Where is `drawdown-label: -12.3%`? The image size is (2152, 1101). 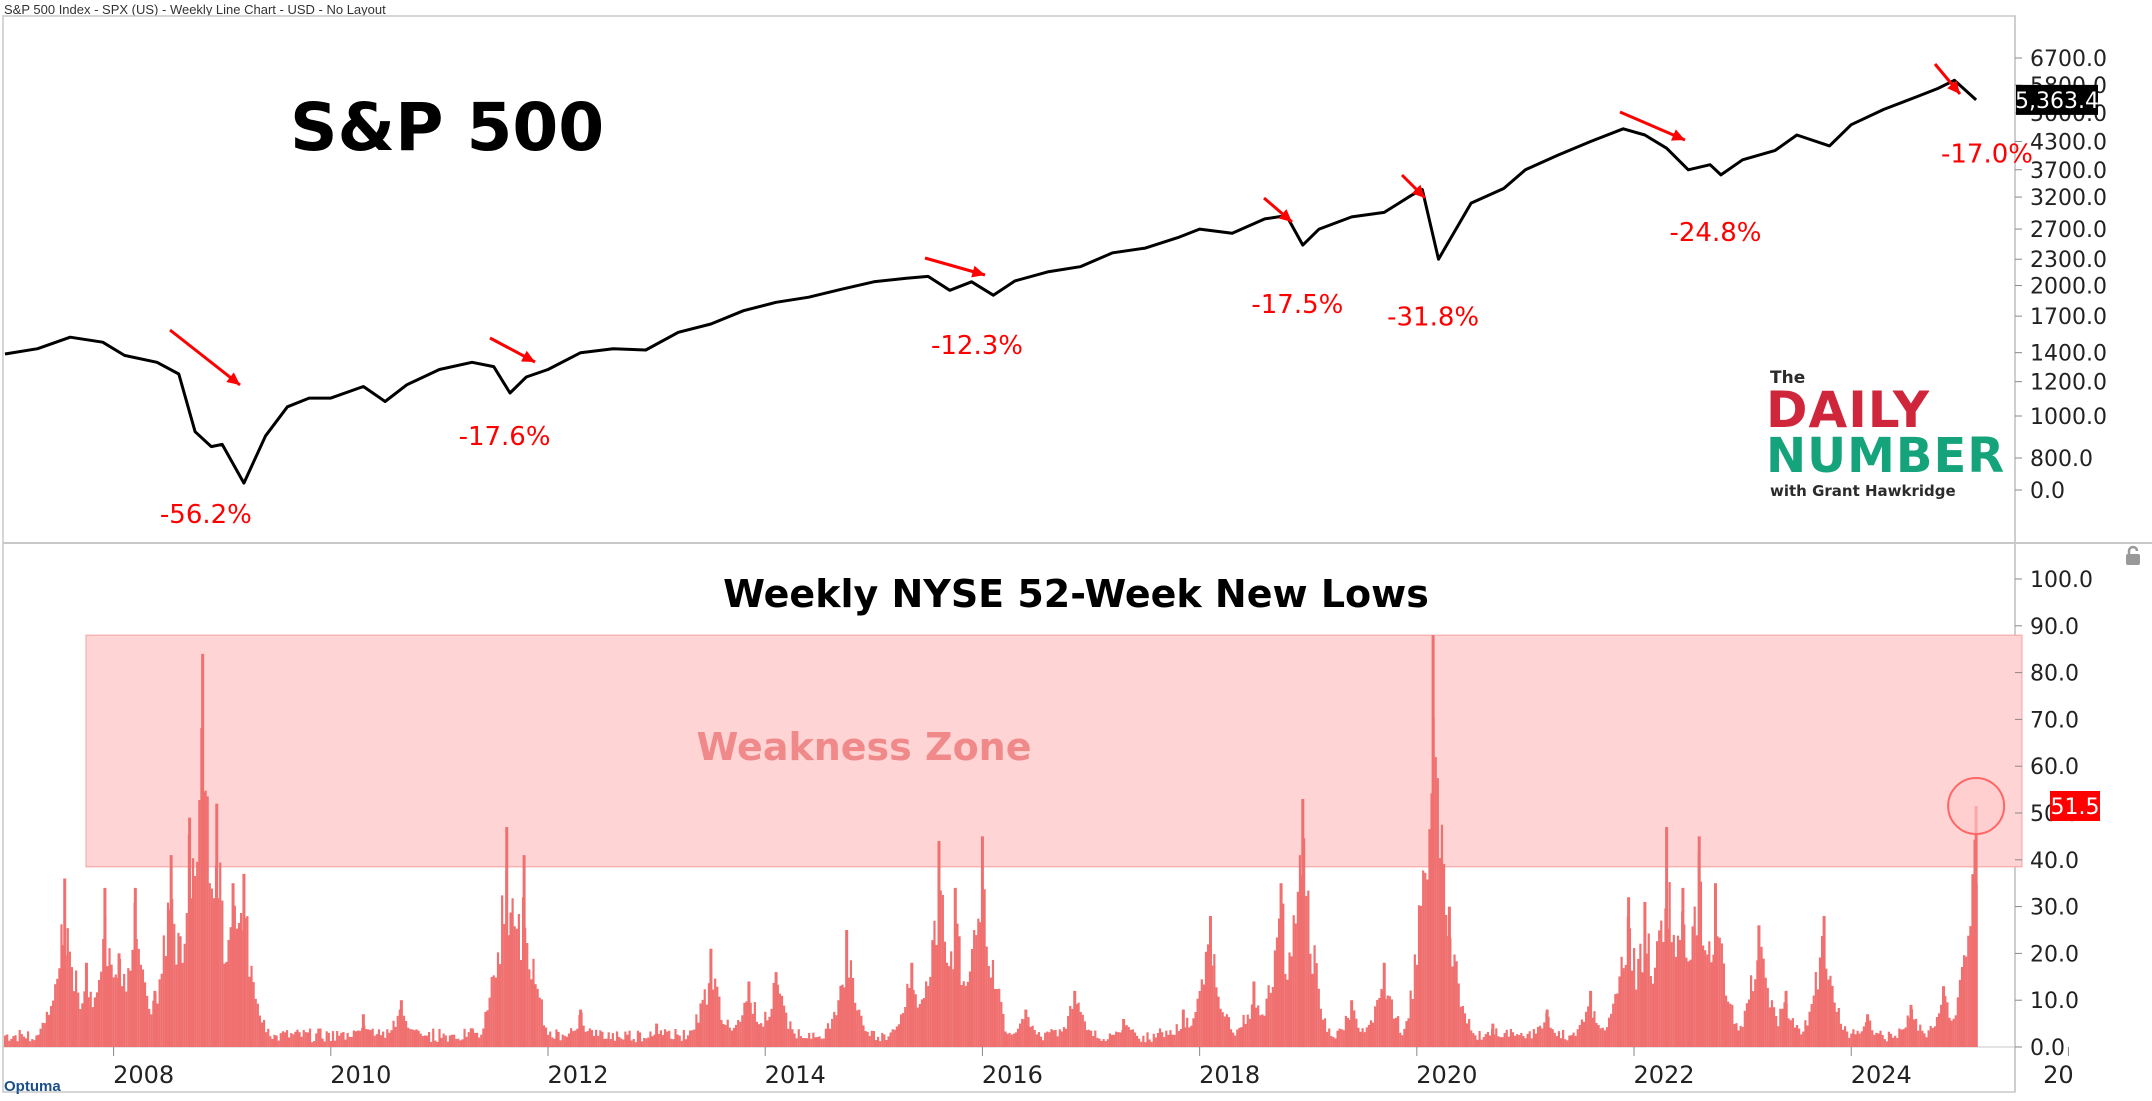
drawdown-label: -12.3% is located at coordinates (977, 346).